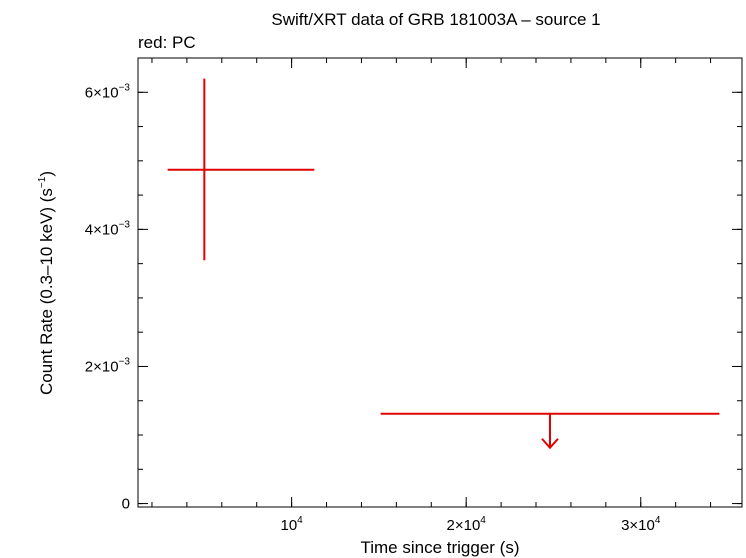 This screenshot has height=558, width=746. I want to click on y-axis-label-main: Count Rate (0.3–10 keV) (s, so click(46, 291).